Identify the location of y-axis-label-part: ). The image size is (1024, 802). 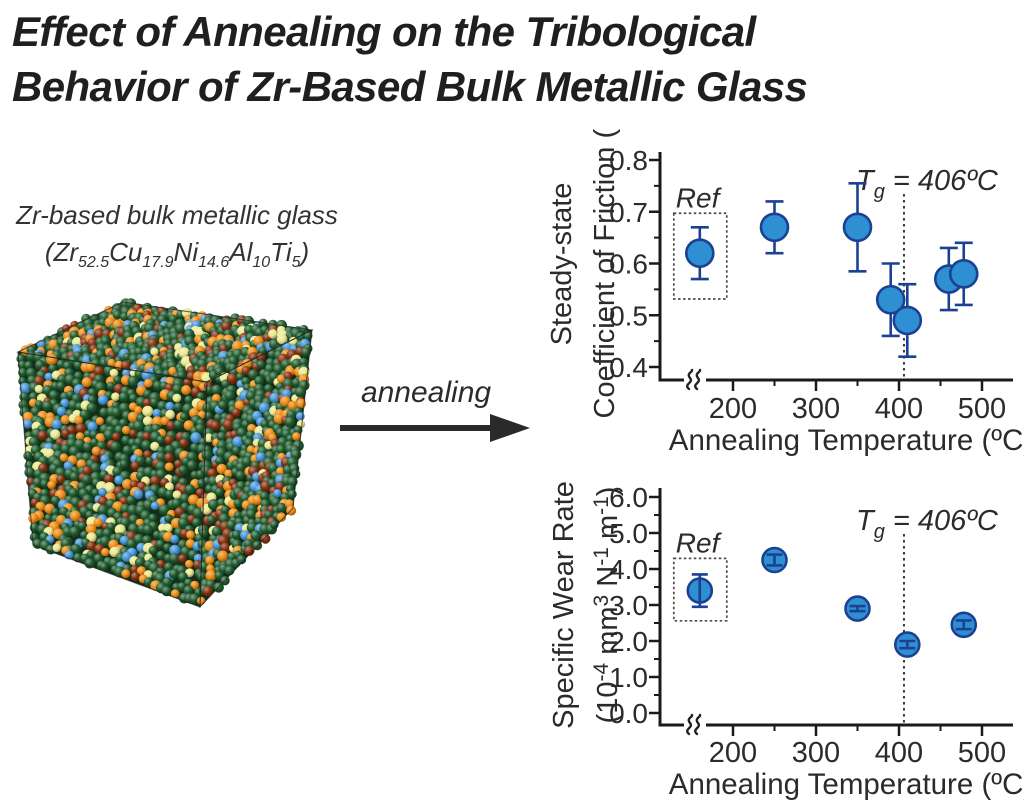
(608, 492).